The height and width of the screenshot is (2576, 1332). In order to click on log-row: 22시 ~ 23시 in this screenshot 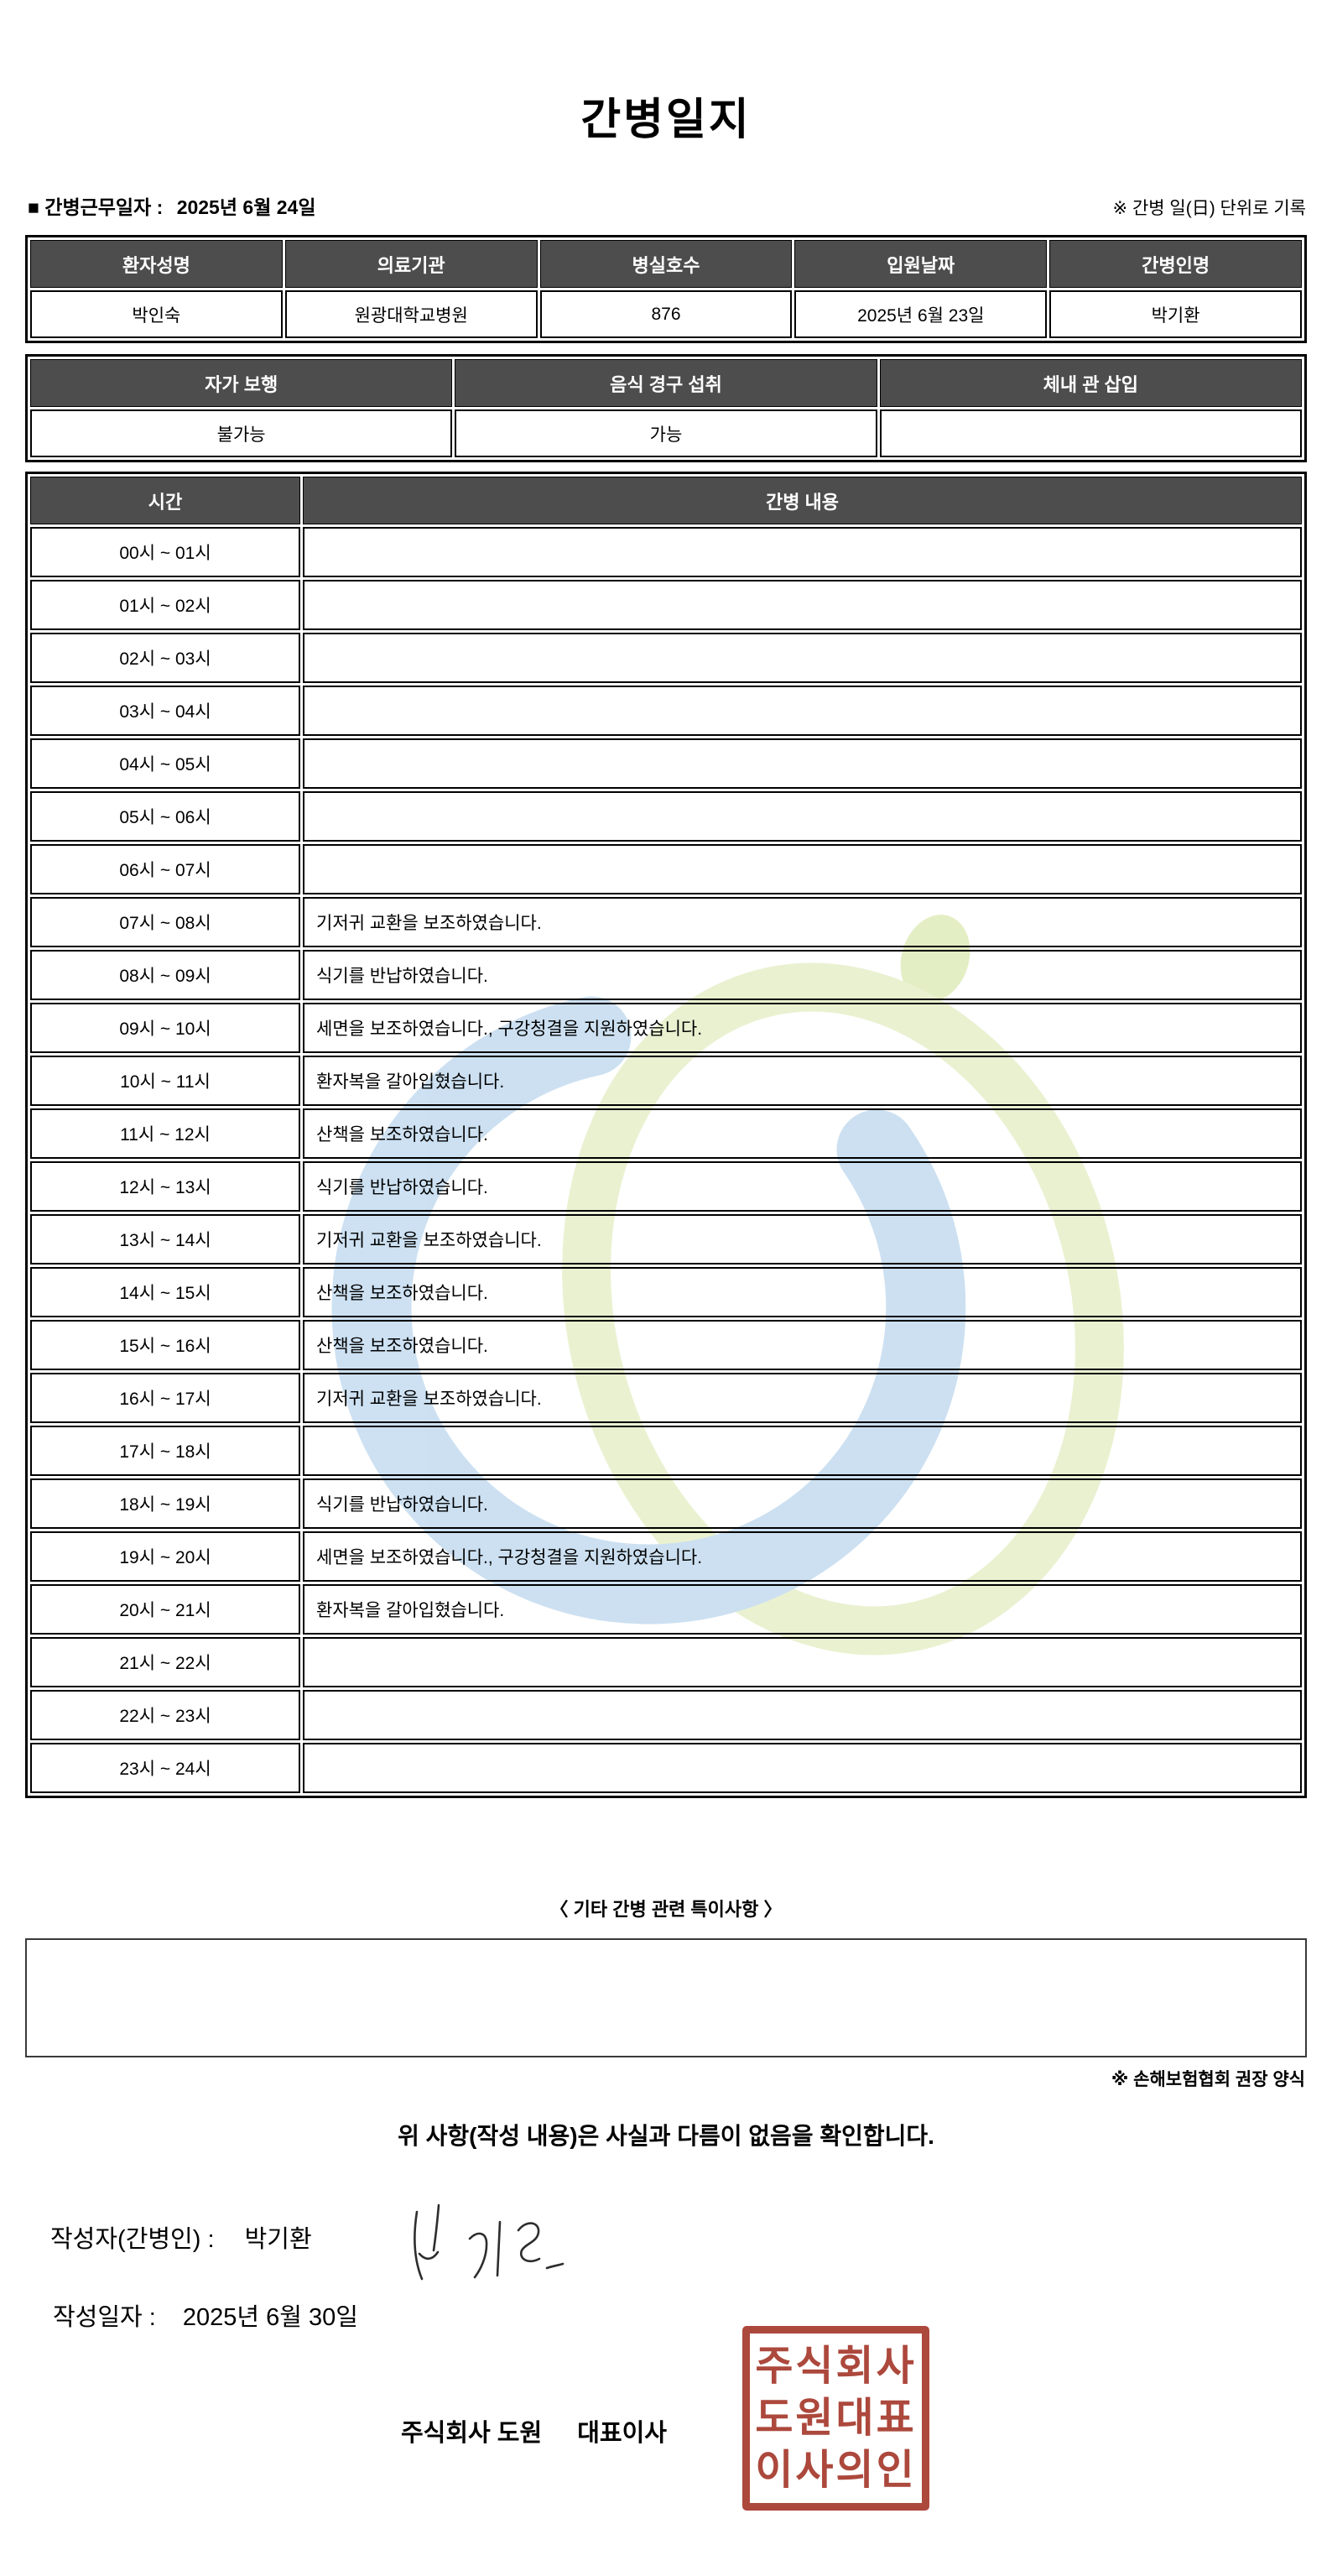, I will do `click(666, 1715)`.